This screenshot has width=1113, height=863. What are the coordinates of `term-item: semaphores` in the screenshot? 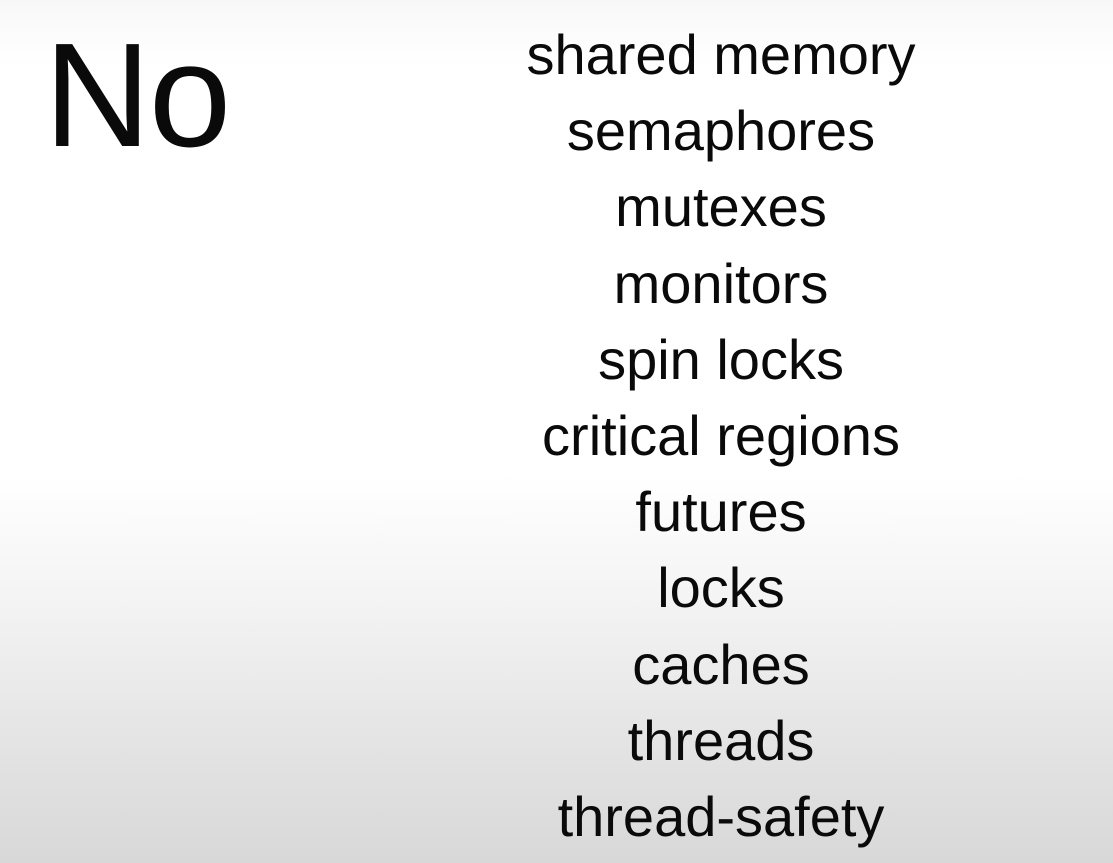 It's located at (721, 131).